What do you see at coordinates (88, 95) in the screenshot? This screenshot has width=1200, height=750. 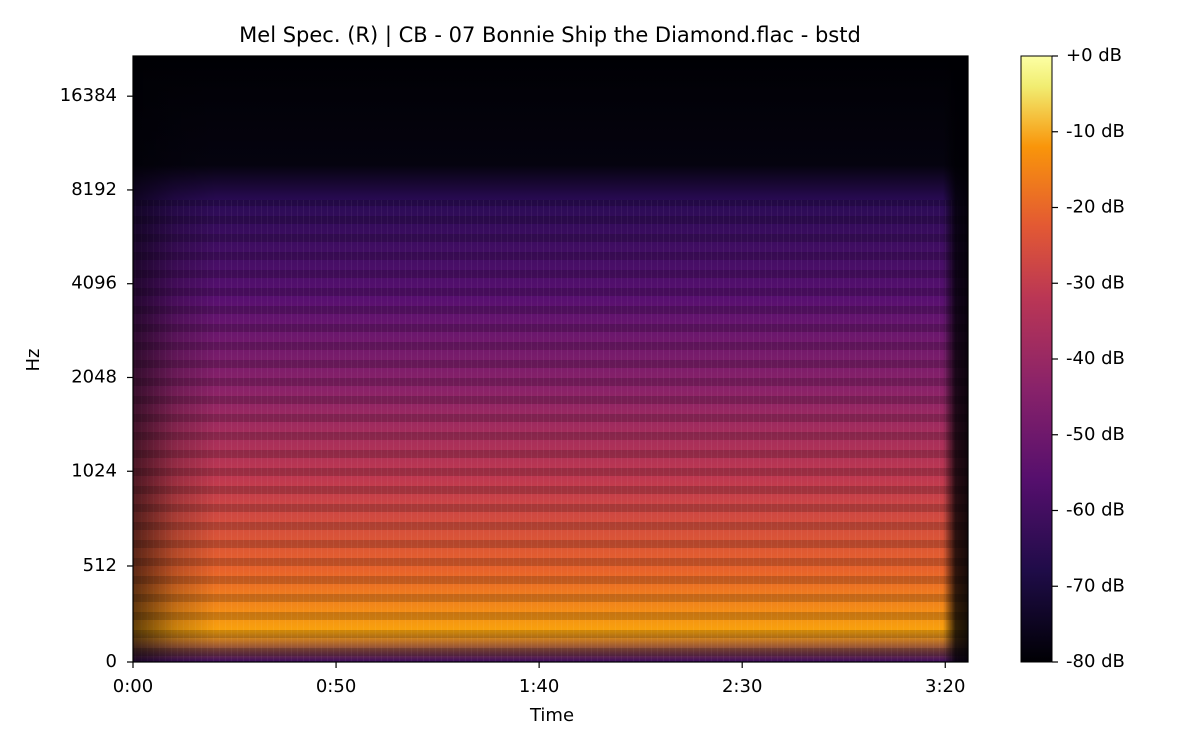 I see `y-tick-label: 16384` at bounding box center [88, 95].